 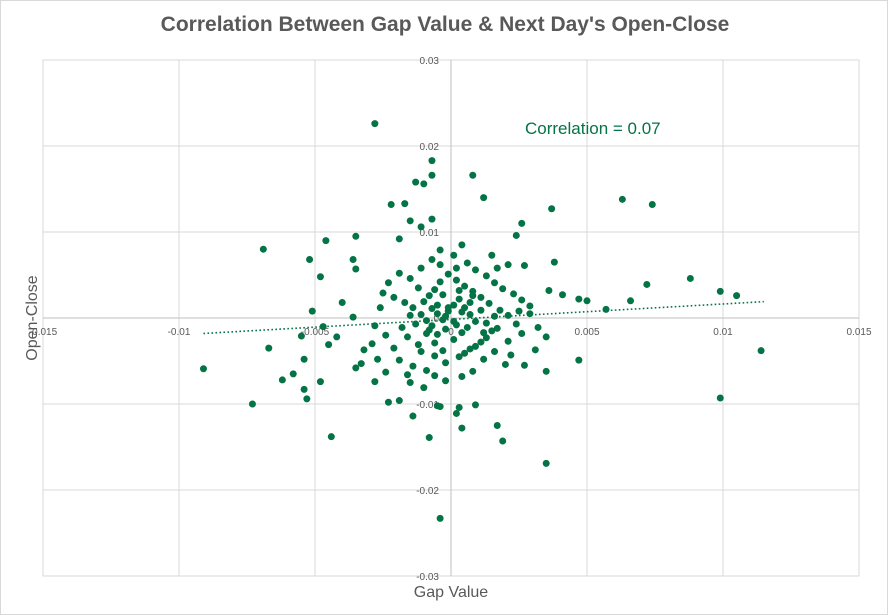 I want to click on trendline-layer, so click(x=483, y=317).